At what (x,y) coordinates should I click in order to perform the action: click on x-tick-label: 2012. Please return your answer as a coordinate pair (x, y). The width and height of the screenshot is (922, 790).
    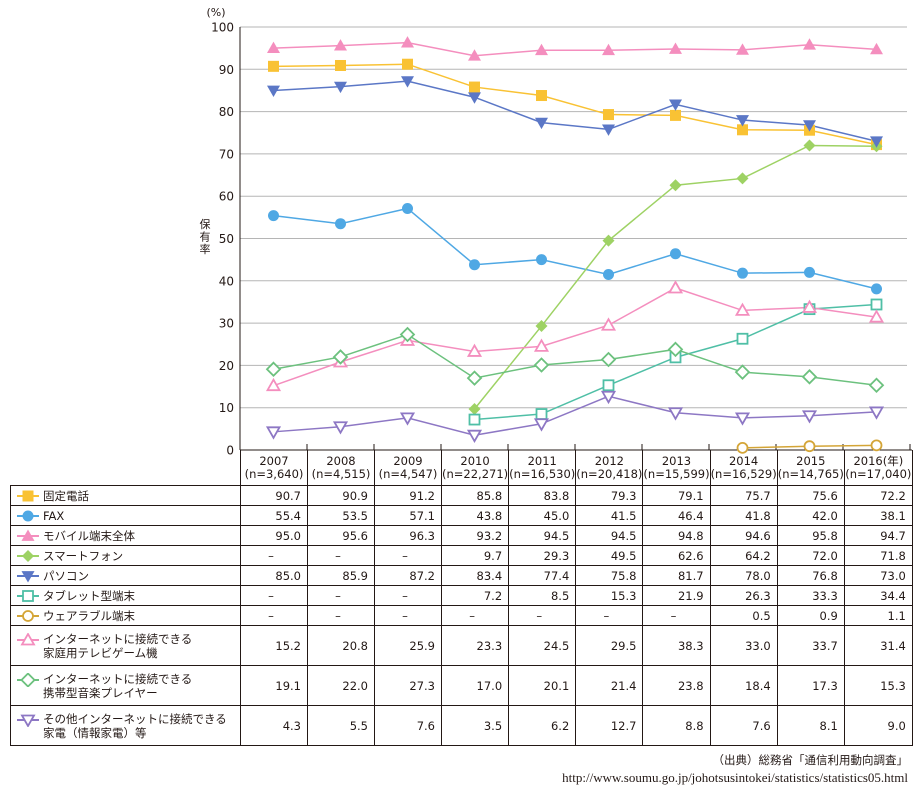
    Looking at the image, I should click on (609, 460).